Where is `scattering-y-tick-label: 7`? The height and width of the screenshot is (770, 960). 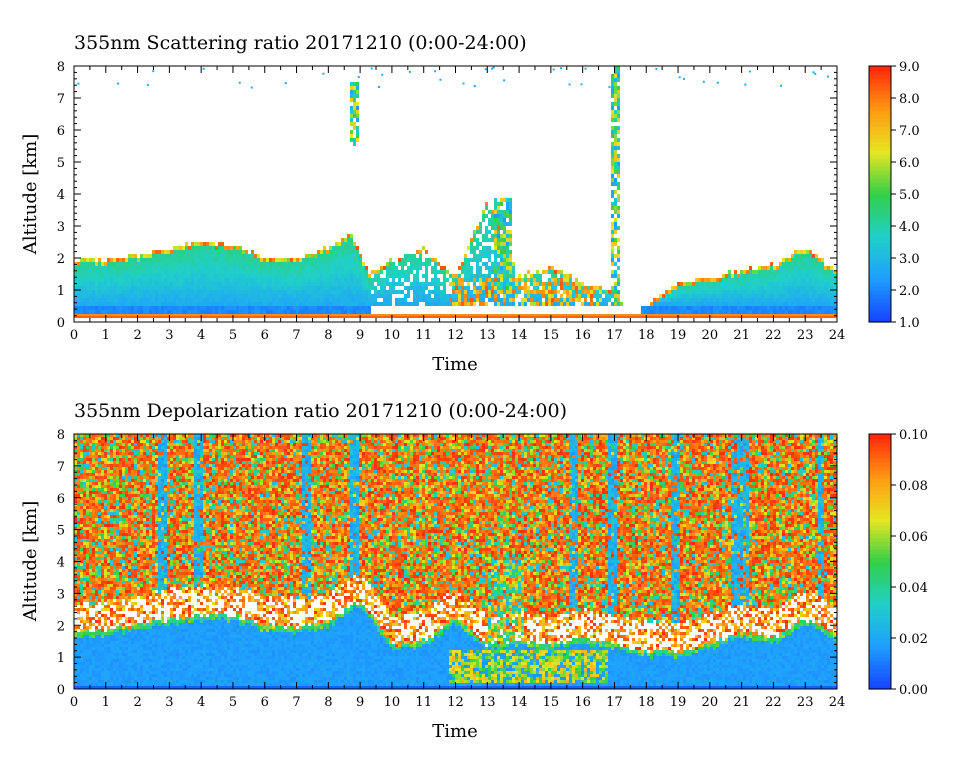 scattering-y-tick-label: 7 is located at coordinates (61, 99).